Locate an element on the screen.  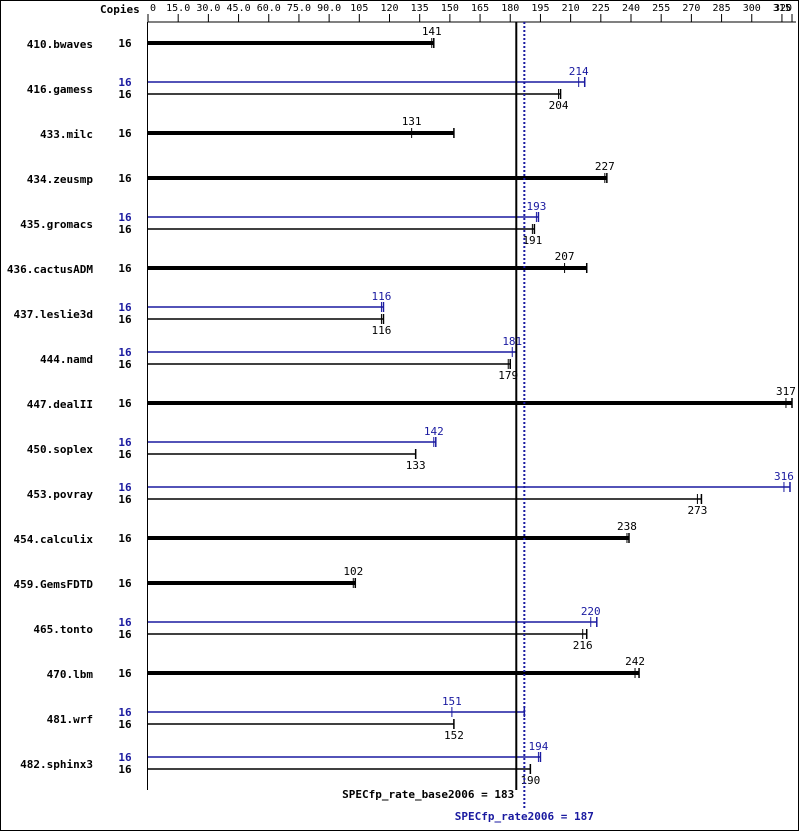
x-tick-label: 285 is located at coordinates (722, 8).